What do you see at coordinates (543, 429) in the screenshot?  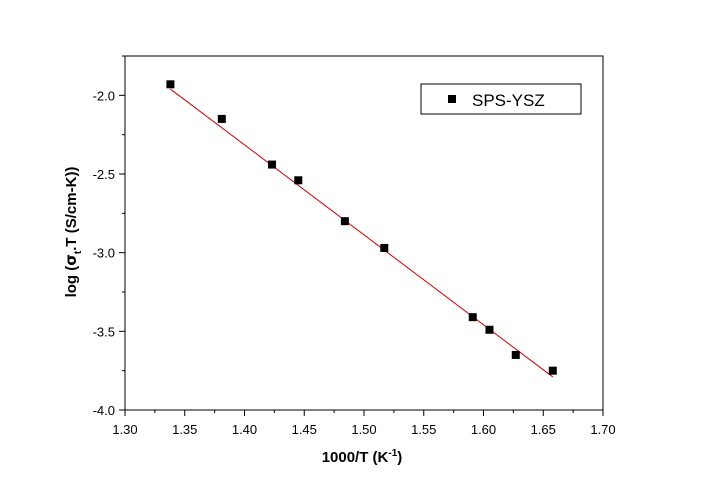 I see `x-tick-label: 1.65` at bounding box center [543, 429].